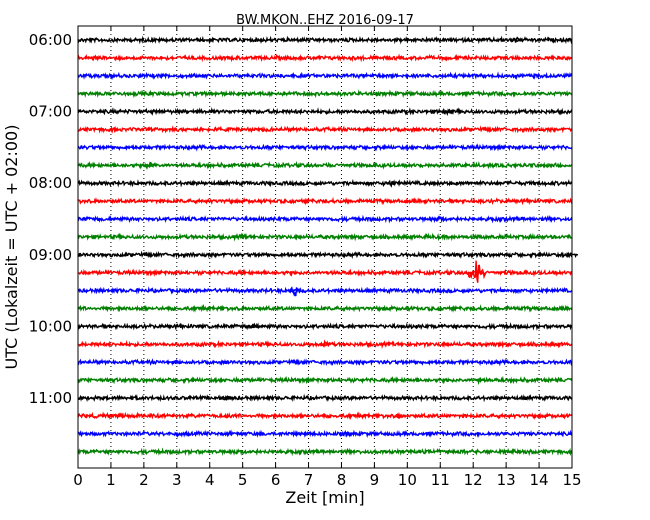  Describe the element at coordinates (50, 40) in the screenshot. I see `y-tick-label: 06:00` at that location.